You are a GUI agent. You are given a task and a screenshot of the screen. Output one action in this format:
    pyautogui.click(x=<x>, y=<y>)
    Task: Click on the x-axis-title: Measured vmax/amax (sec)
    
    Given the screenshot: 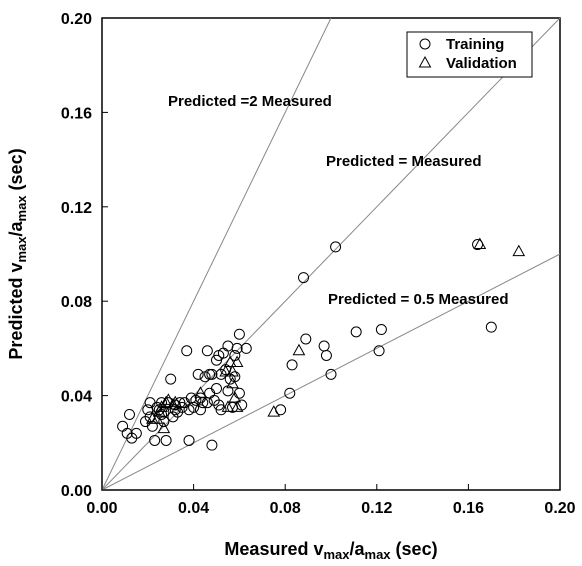 What is the action you would take?
    pyautogui.click(x=330, y=550)
    